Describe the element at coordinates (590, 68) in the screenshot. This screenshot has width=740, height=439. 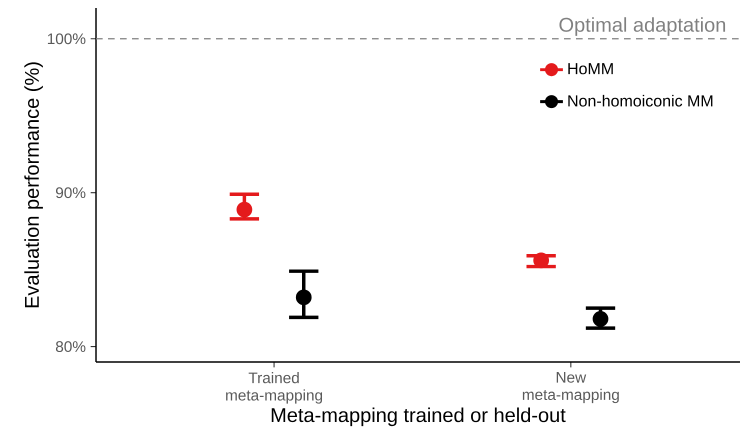
I see `legend-label: HoMM` at that location.